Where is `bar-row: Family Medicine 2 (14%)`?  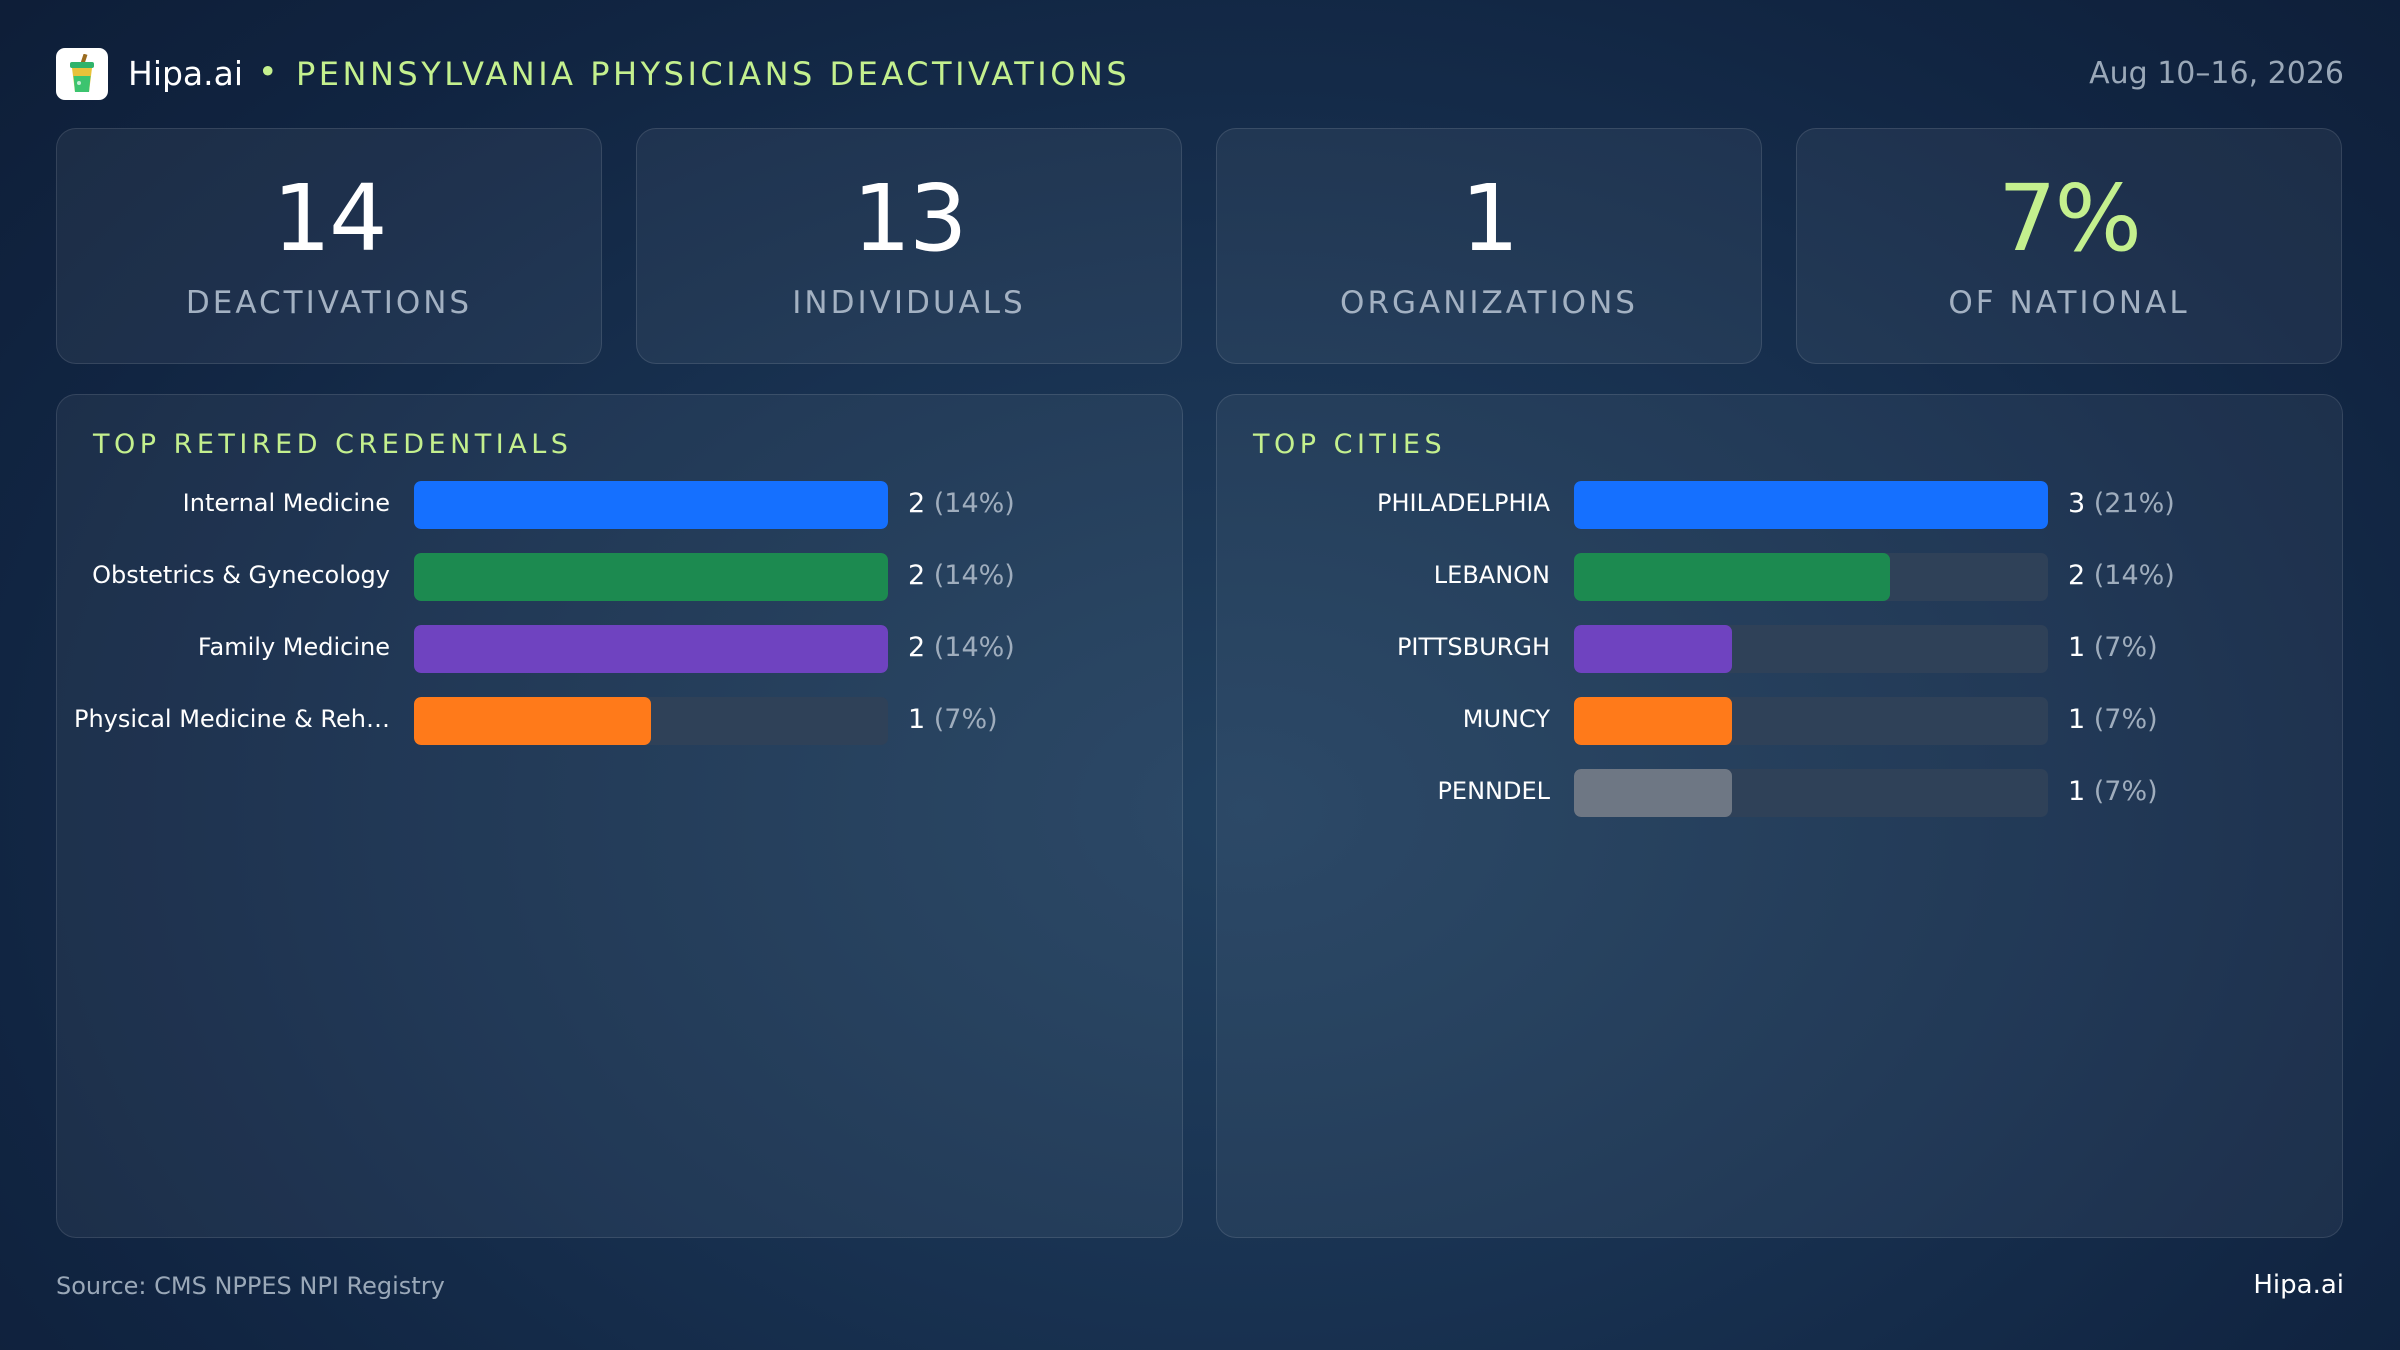
bar-row: Family Medicine 2 (14%) is located at coordinates (607, 649).